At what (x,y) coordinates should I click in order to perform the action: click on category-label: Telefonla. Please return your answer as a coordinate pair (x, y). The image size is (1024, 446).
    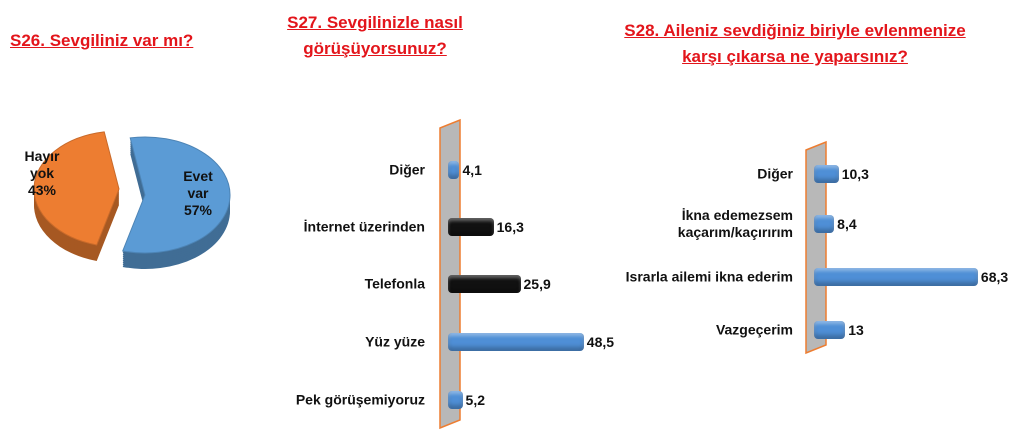
    Looking at the image, I should click on (394, 283).